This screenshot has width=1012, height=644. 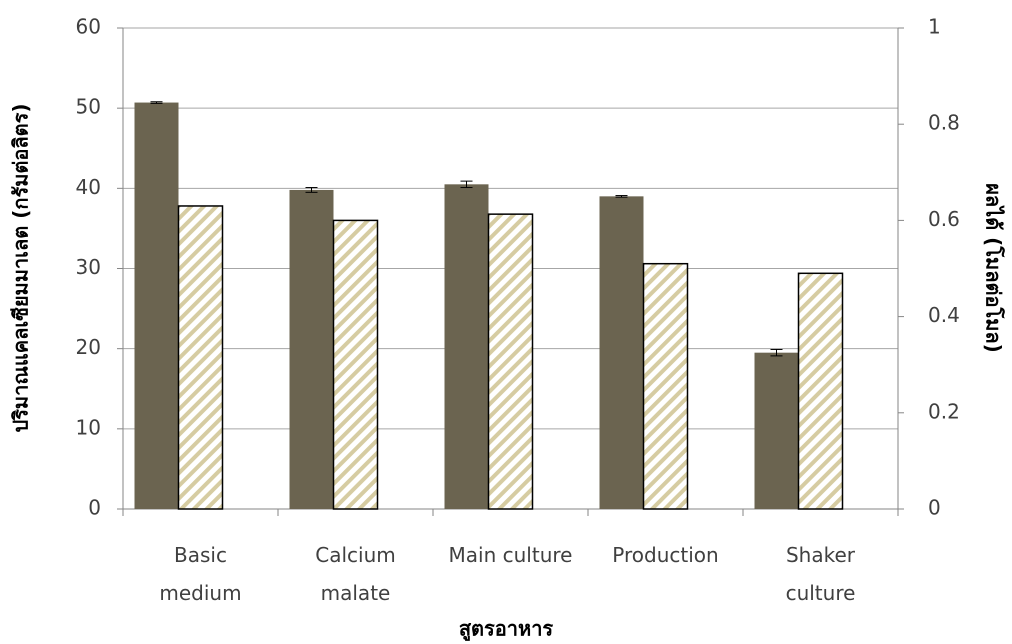 What do you see at coordinates (510, 555) in the screenshot?
I see `x-tick-label: Main culture` at bounding box center [510, 555].